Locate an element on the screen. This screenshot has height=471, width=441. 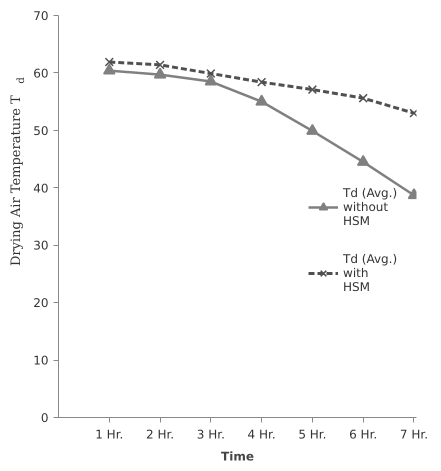
y-tick-label: 70 is located at coordinates (41, 16).